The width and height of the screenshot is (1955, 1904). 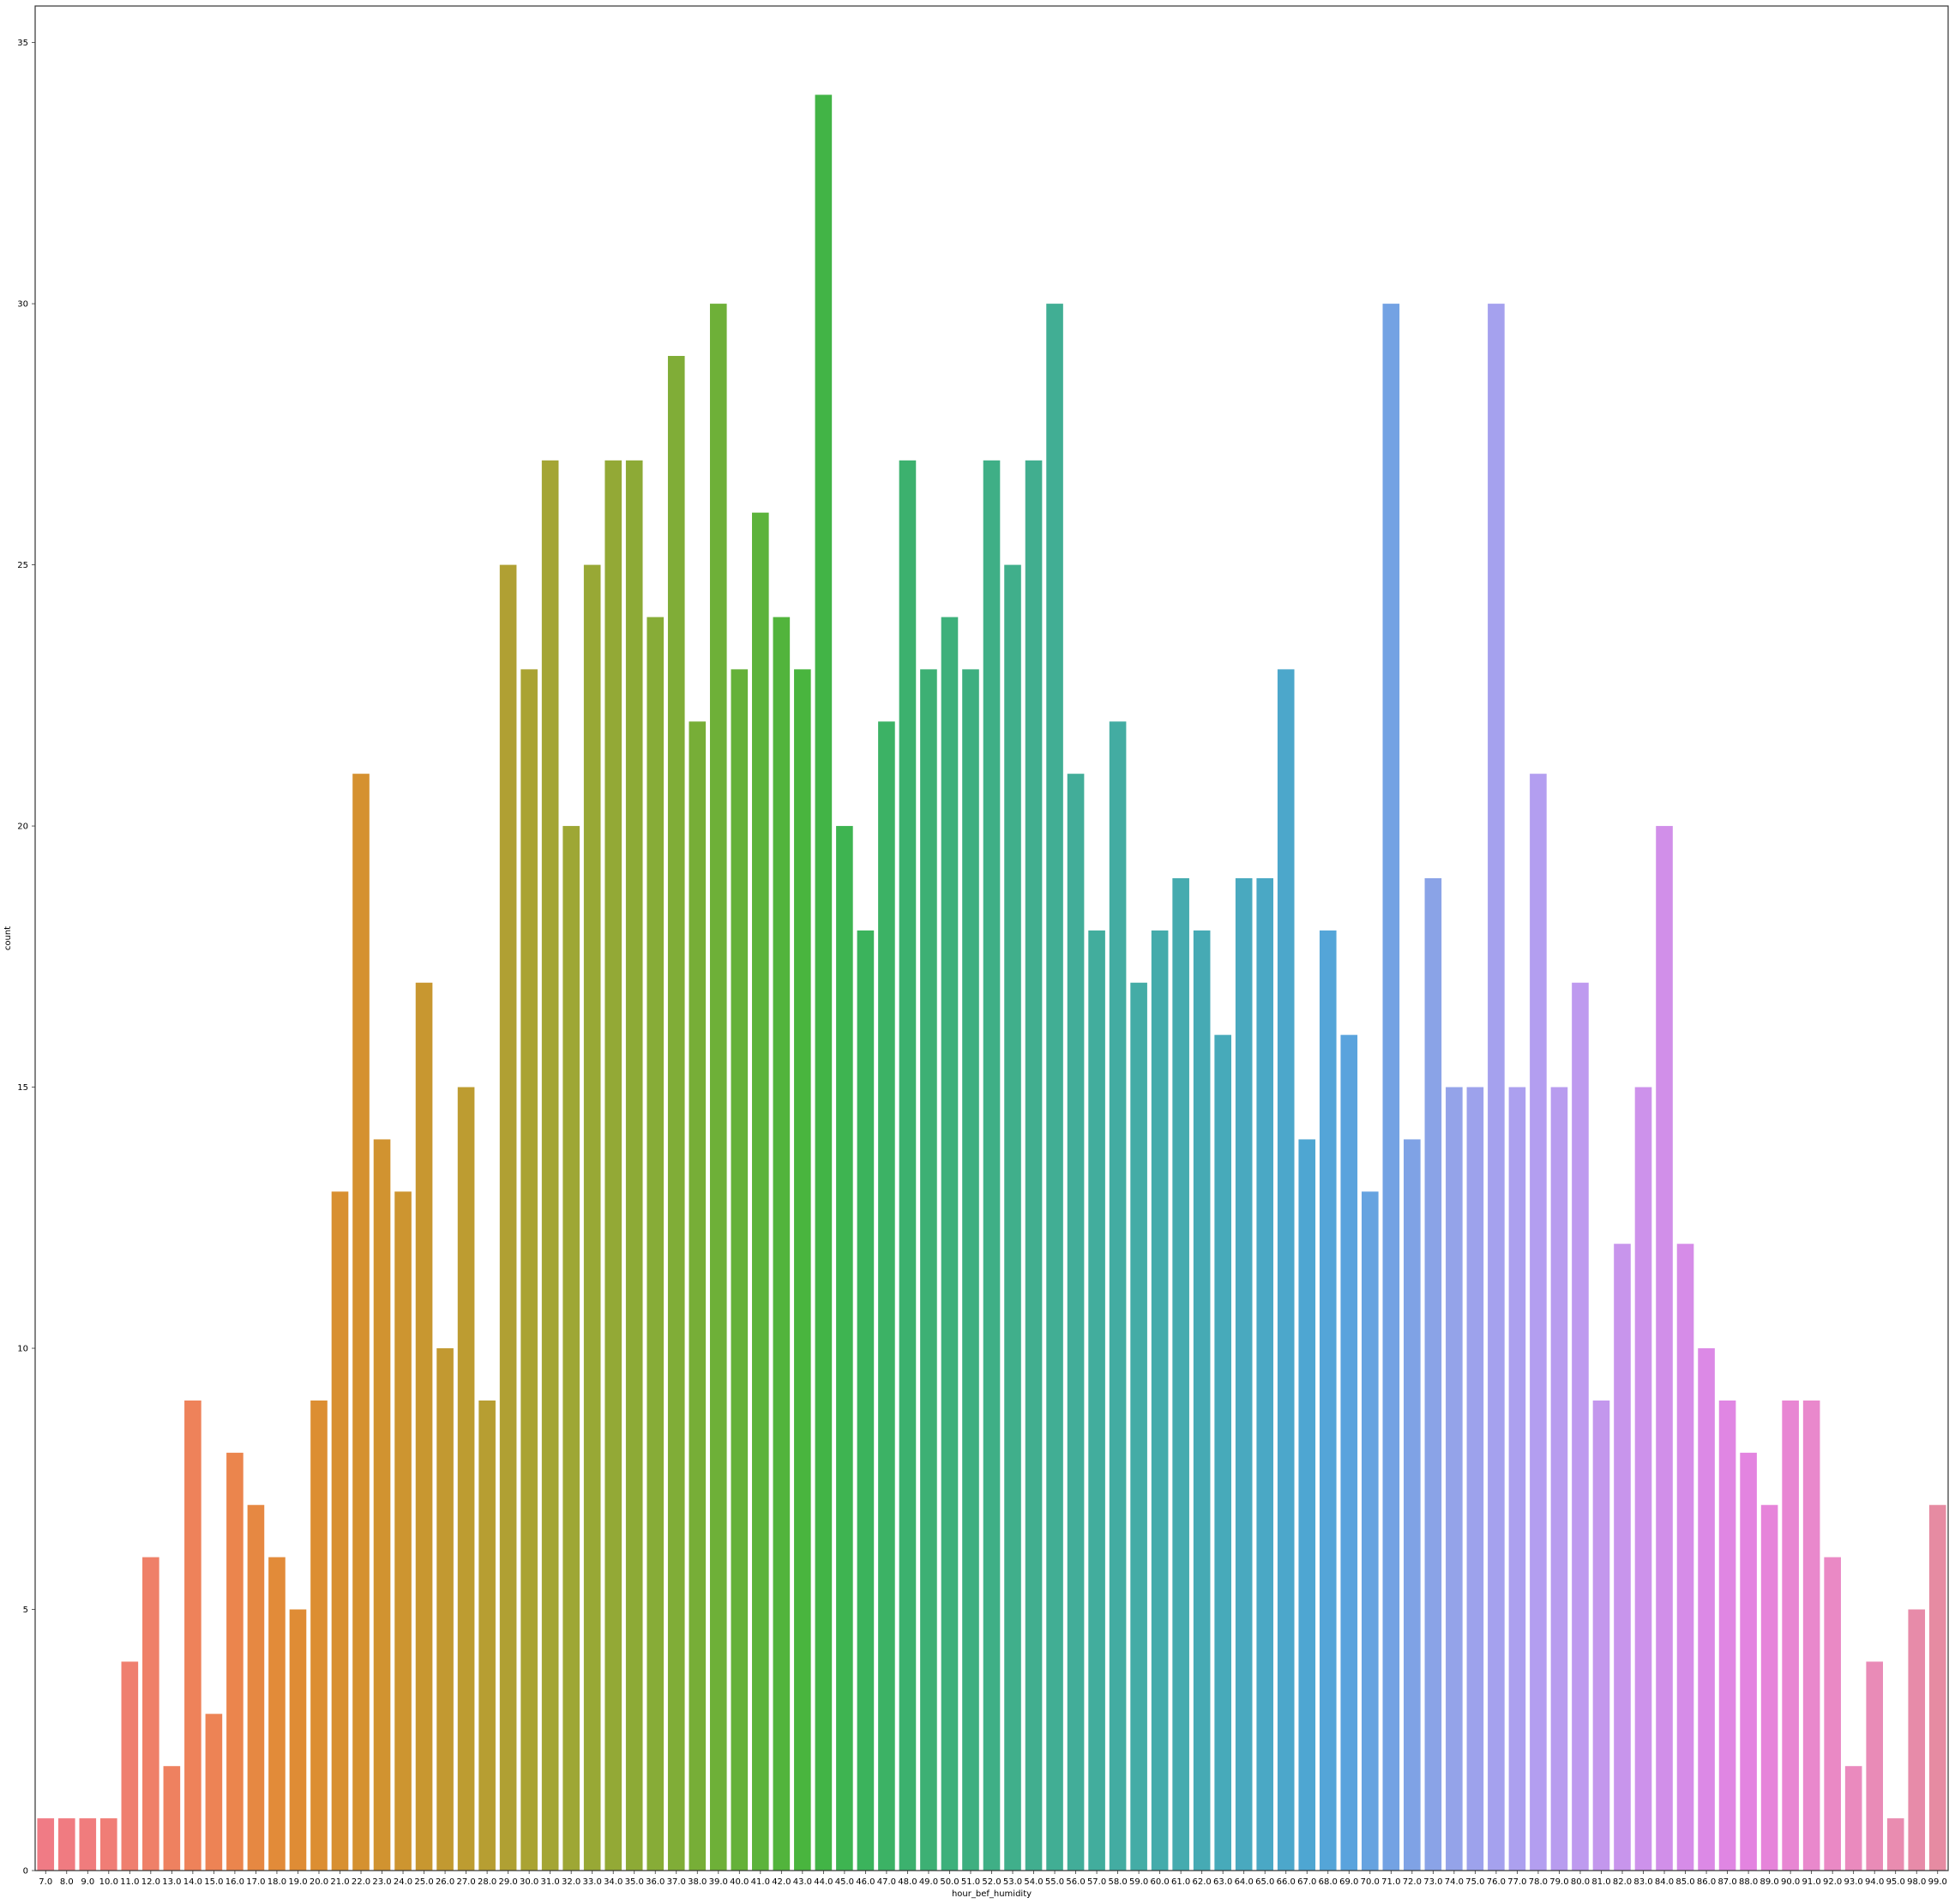 What do you see at coordinates (1180, 1882) in the screenshot?
I see `x-tick-label: 61.0` at bounding box center [1180, 1882].